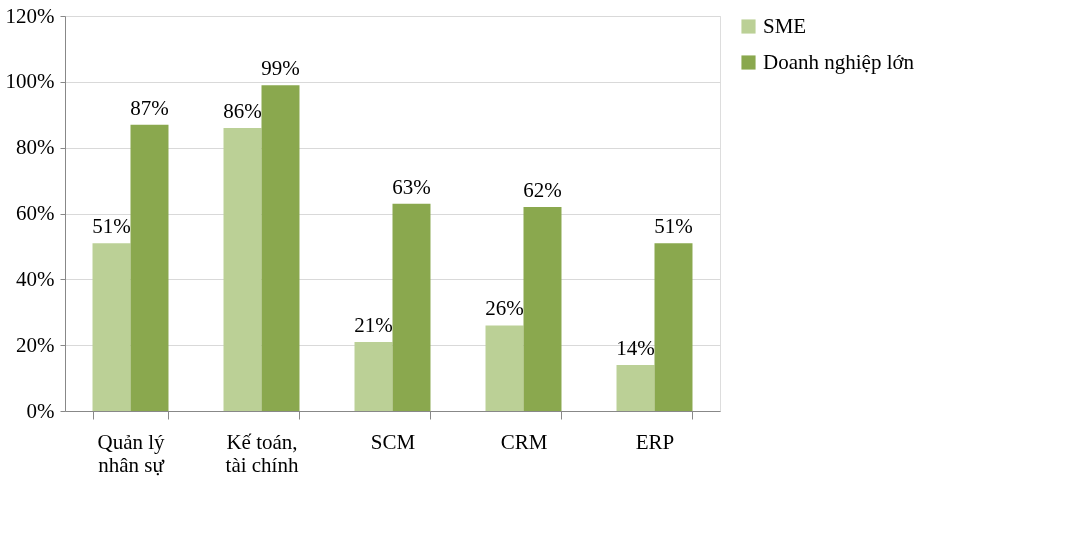 The image size is (1067, 542). Describe the element at coordinates (30, 81) in the screenshot. I see `y-tick-label: 100%` at that location.